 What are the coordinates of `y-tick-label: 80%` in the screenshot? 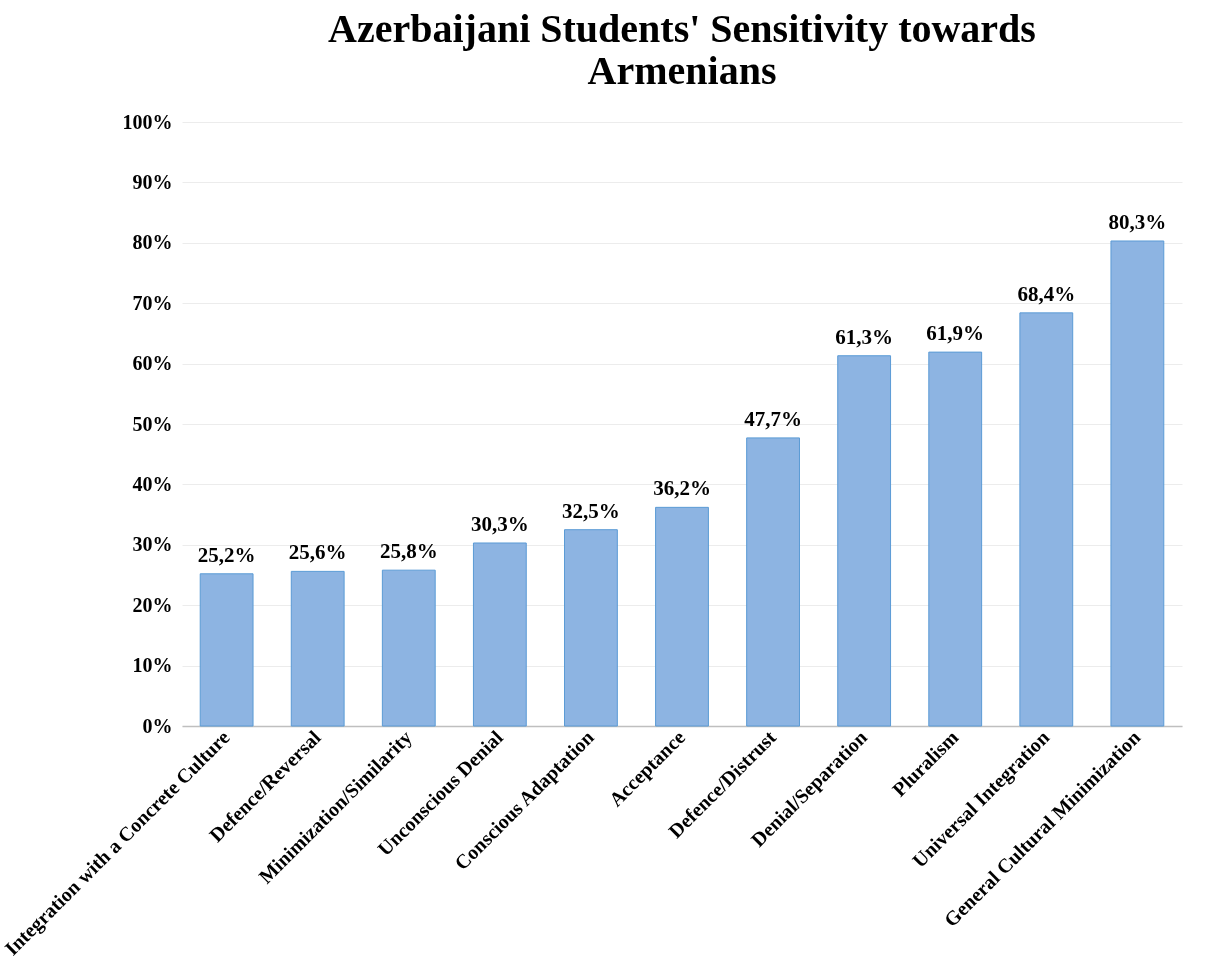 It's located at (152, 242).